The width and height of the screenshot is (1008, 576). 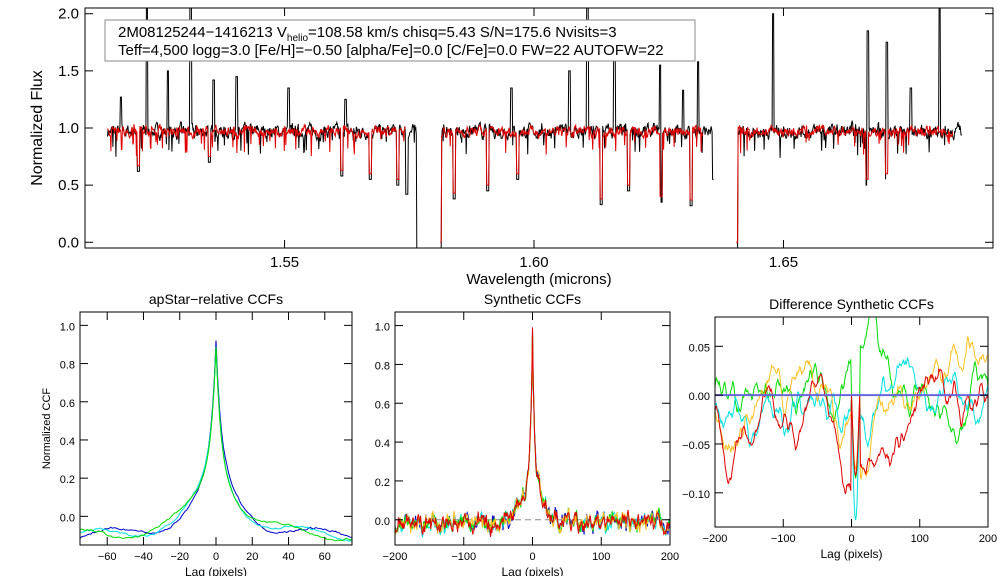 What do you see at coordinates (851, 304) in the screenshot?
I see `panel-title: Difference Synthetic CCFs` at bounding box center [851, 304].